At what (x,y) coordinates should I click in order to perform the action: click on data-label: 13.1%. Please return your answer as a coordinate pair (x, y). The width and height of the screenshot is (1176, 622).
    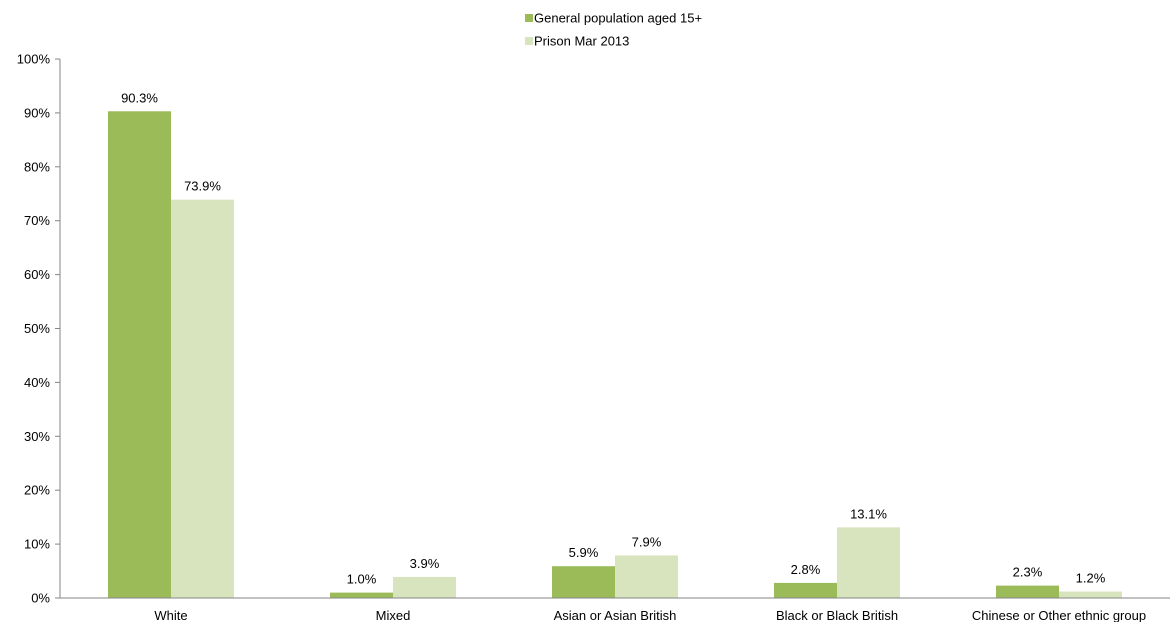
    Looking at the image, I should click on (868, 513).